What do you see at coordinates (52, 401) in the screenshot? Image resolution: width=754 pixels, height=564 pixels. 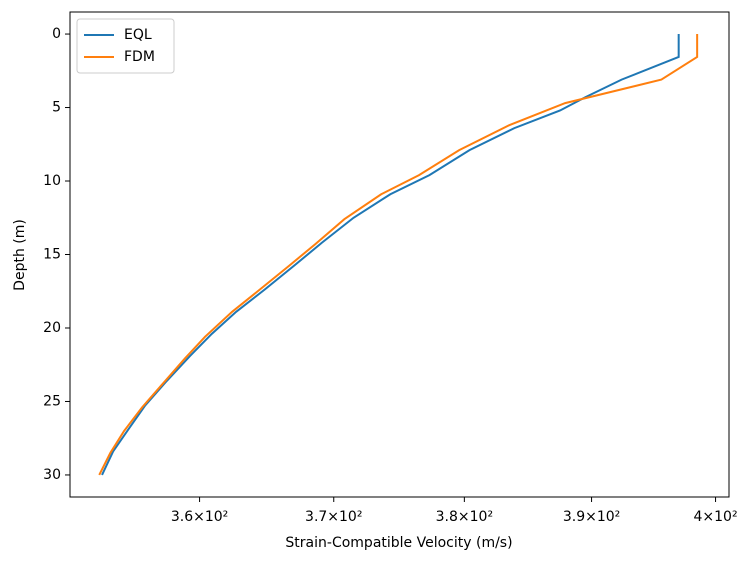 I see `y-tick-label: 25` at bounding box center [52, 401].